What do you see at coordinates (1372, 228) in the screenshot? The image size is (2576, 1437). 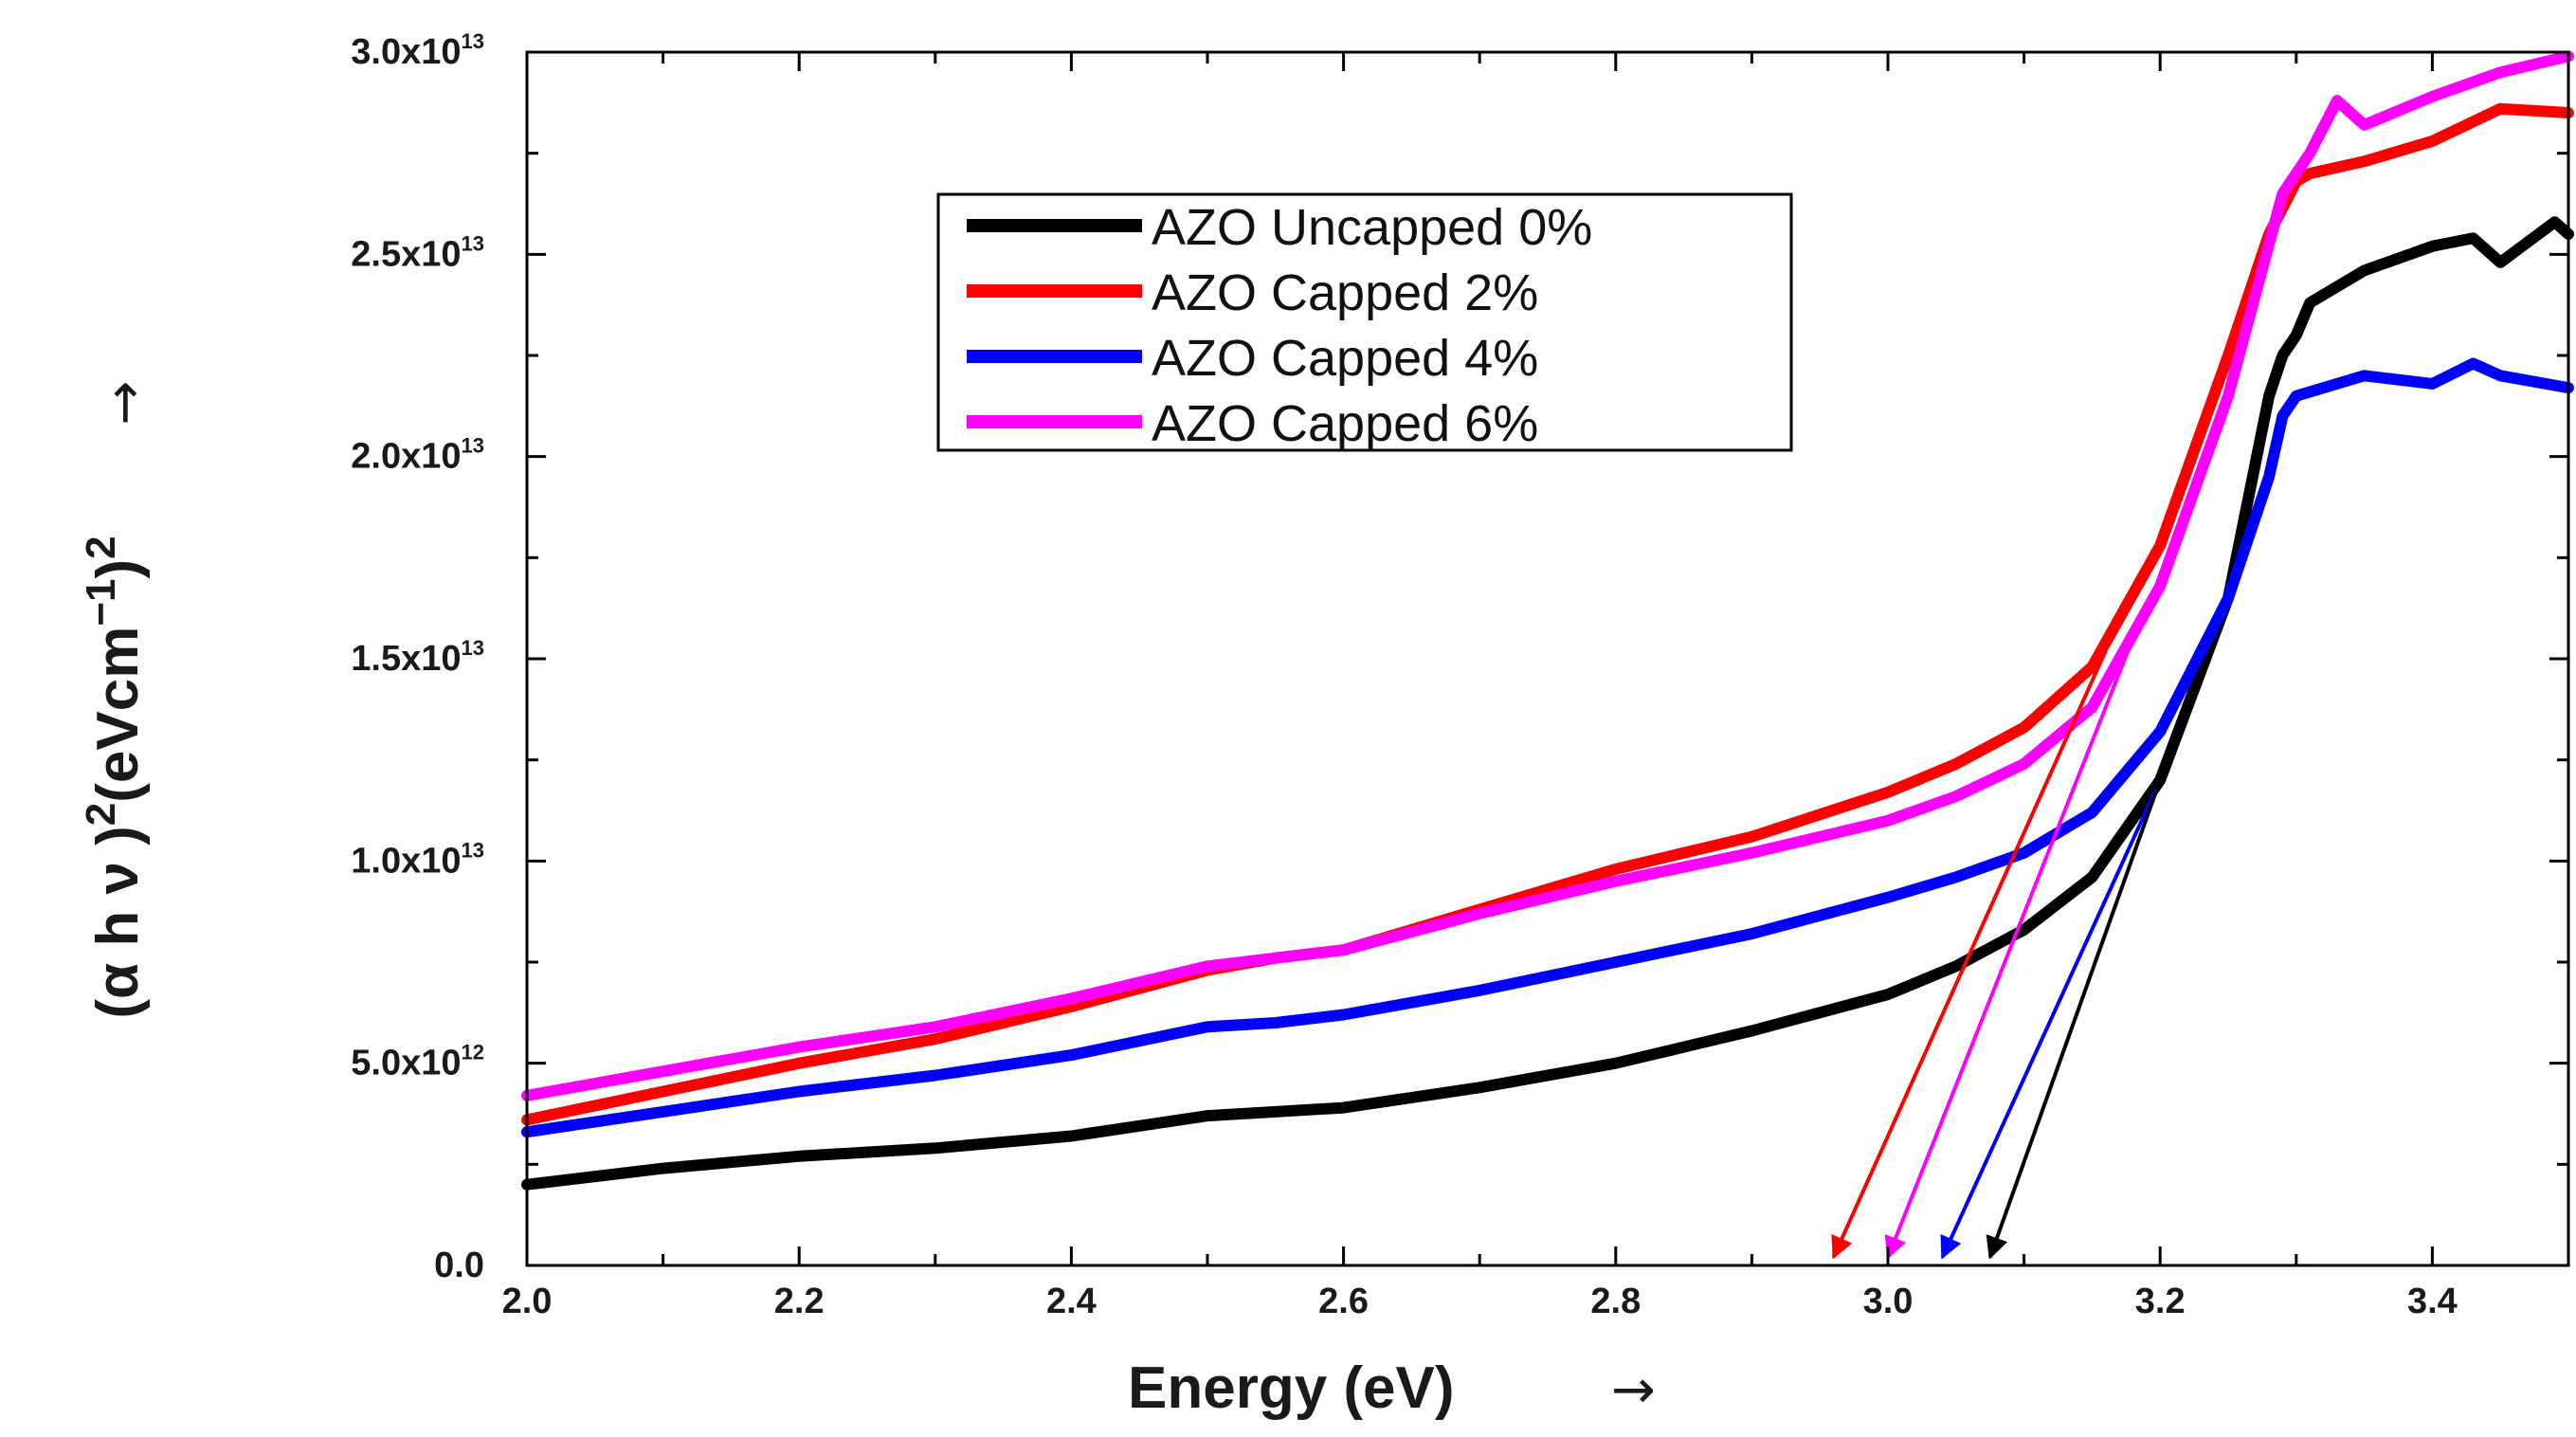 I see `legend-label-uncapped-0: AZO Uncapped 0%` at bounding box center [1372, 228].